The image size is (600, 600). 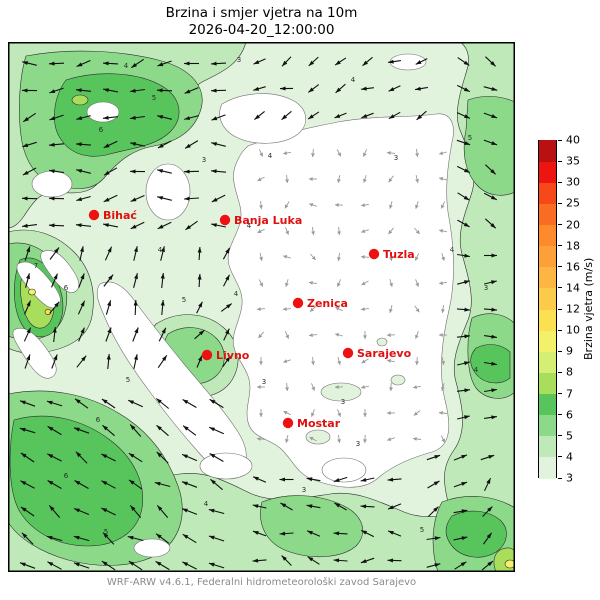 I want to click on contour-label-3: 6, so click(x=101, y=130).